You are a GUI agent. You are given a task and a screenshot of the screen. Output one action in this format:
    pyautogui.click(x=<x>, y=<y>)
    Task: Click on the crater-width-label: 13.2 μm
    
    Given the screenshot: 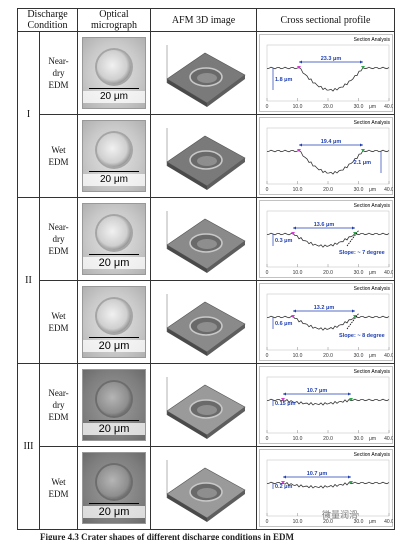 What is the action you would take?
    pyautogui.click(x=323, y=308)
    